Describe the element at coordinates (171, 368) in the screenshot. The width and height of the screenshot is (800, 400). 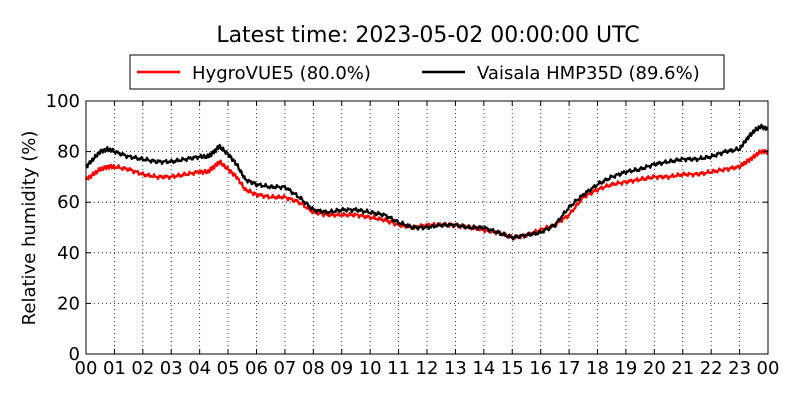
I see `x-tick-label: 03` at that location.